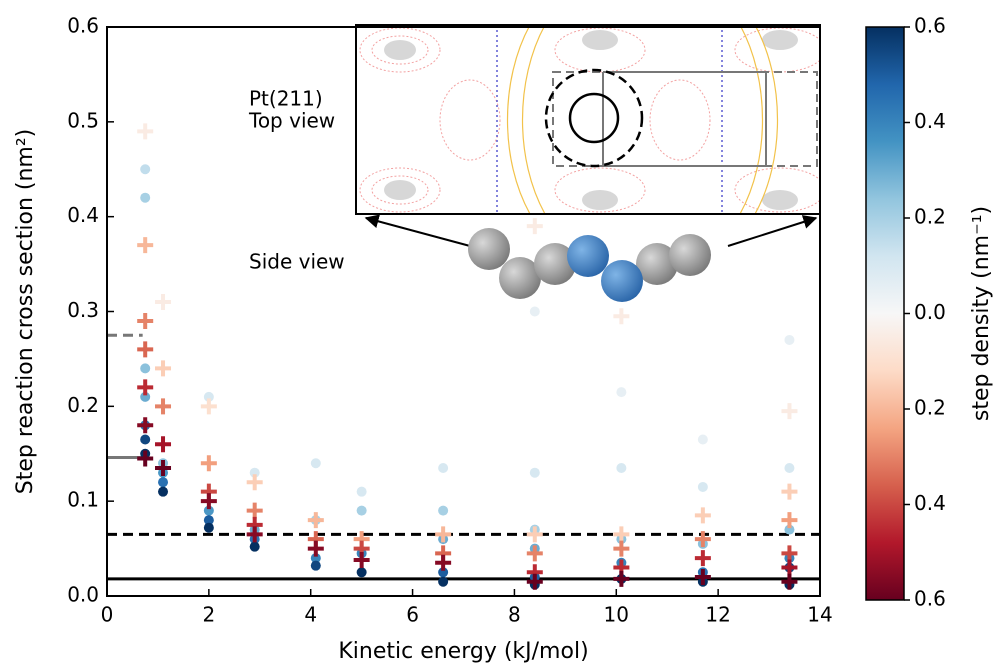 This screenshot has width=994, height=670. I want to click on inner-circle, so click(594, 118).